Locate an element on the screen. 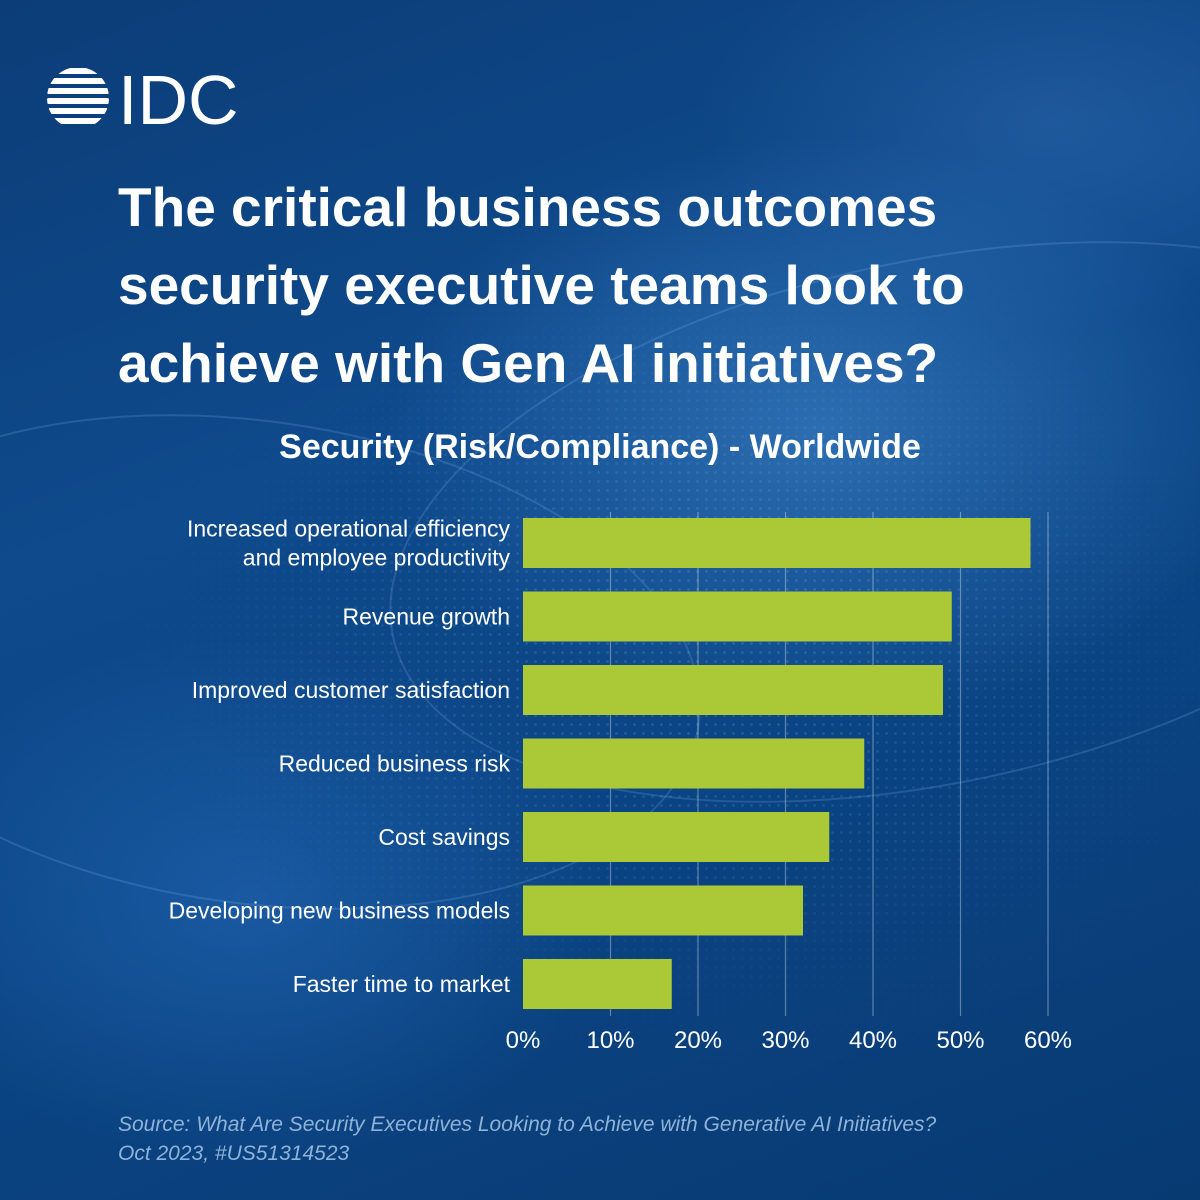  chart-title: Security (Risk/Compliance) - Worldwide is located at coordinates (600, 447).